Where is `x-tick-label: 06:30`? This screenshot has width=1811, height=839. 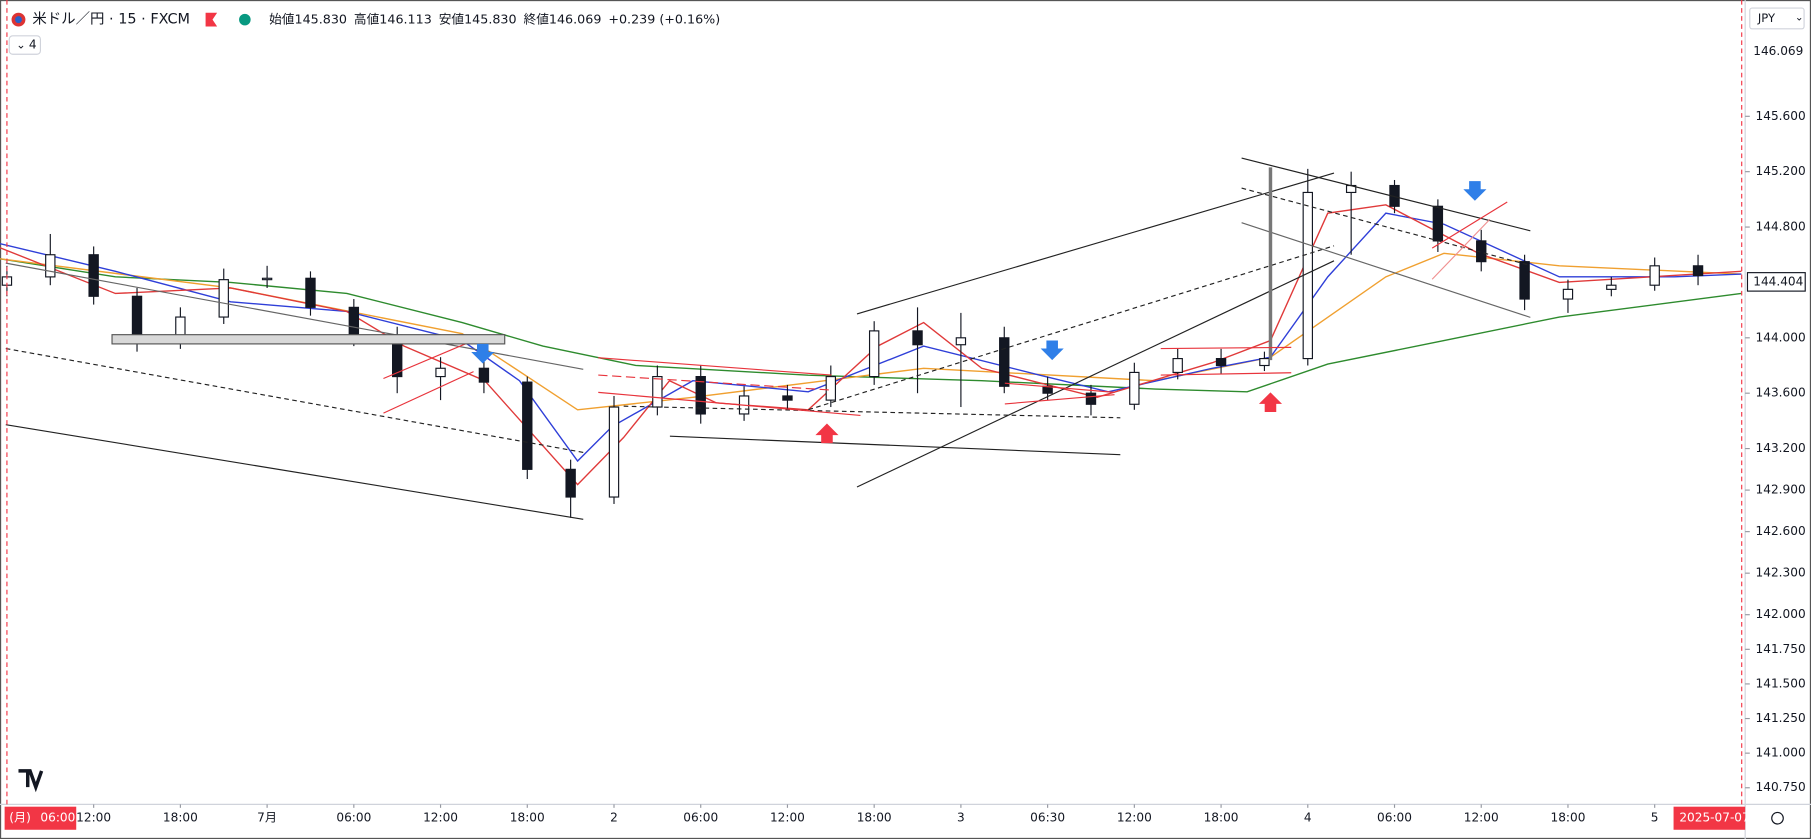 x-tick-label: 06:30 is located at coordinates (1047, 818).